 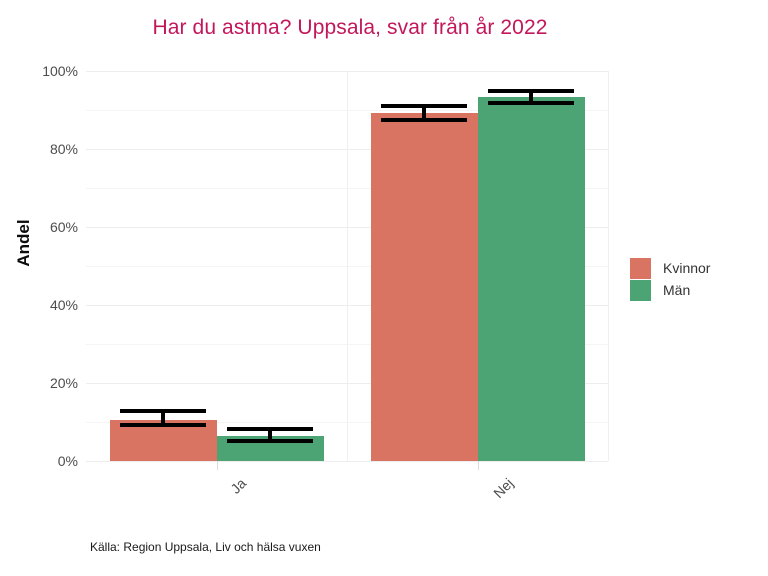 I want to click on x-tick-label-ja: Ja, so click(x=237, y=486).